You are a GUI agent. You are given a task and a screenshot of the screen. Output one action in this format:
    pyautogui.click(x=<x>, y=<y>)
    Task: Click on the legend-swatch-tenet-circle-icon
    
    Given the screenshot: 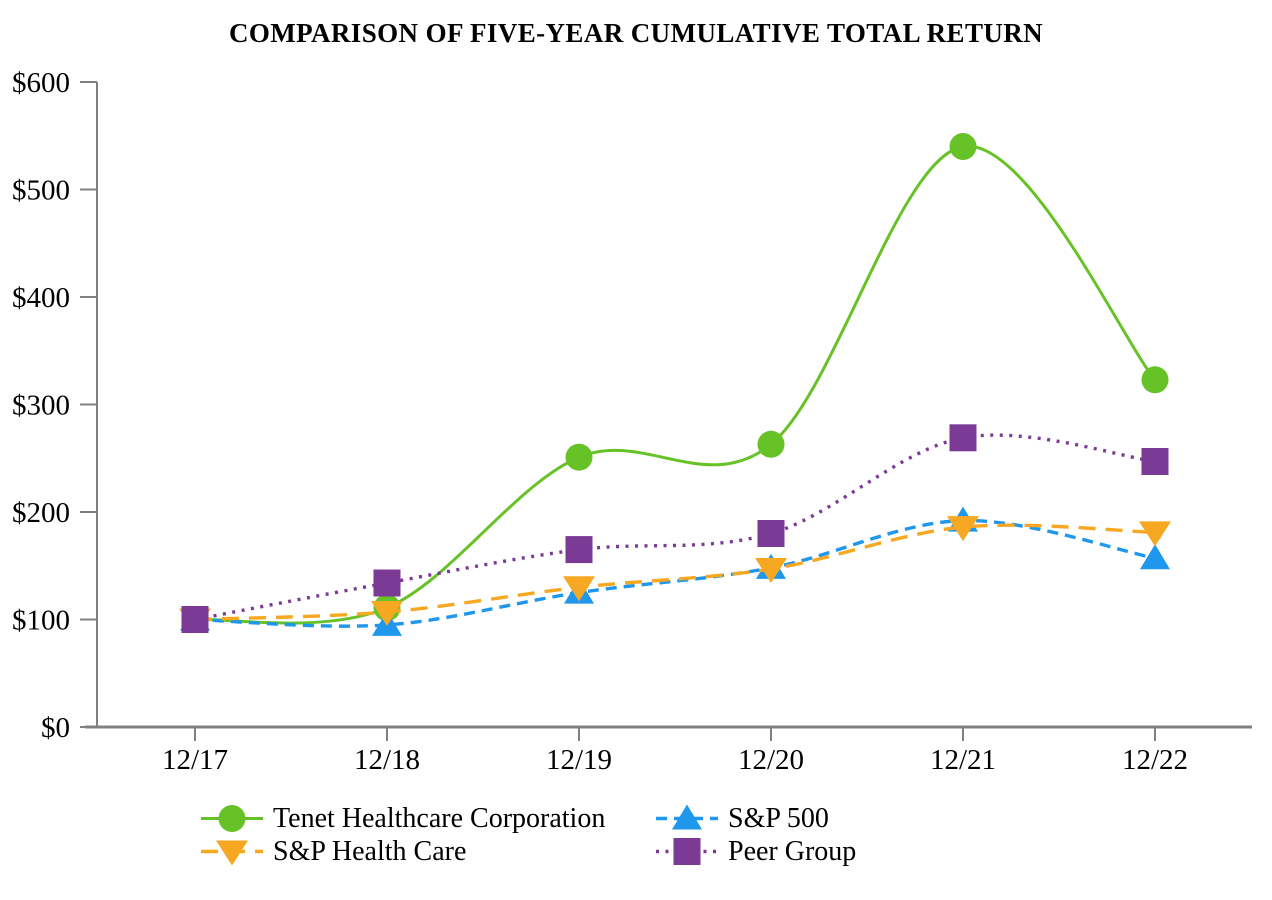 What is the action you would take?
    pyautogui.click(x=232, y=818)
    